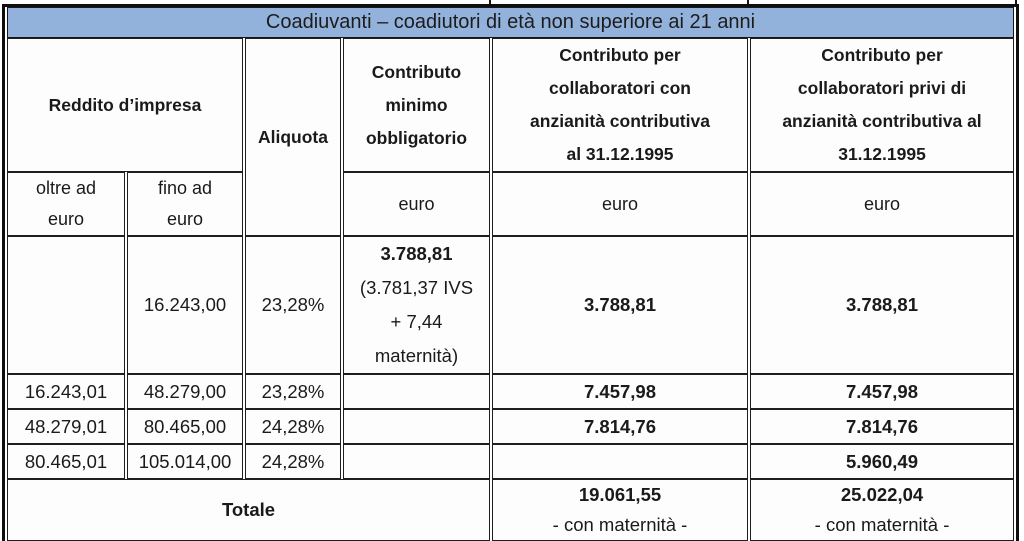 The height and width of the screenshot is (541, 1024). What do you see at coordinates (620, 524) in the screenshot?
I see `total-con-note: - con maternità -` at bounding box center [620, 524].